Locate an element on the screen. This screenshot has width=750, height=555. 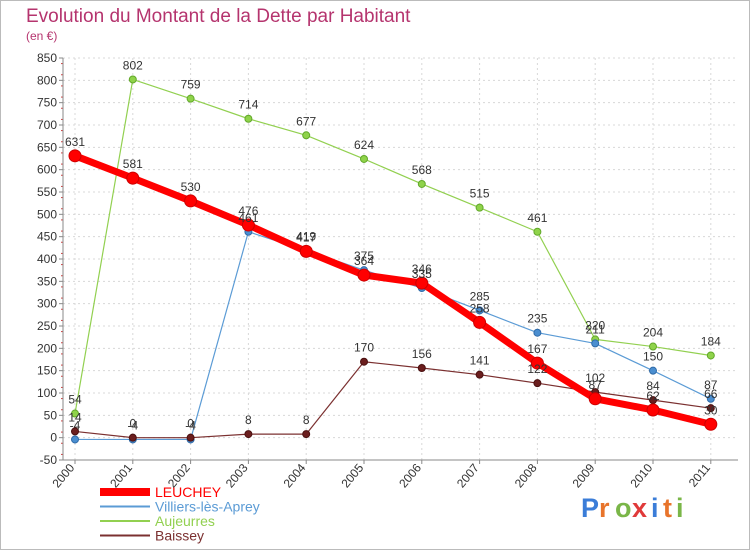
data-label: 235 is located at coordinates (537, 319).